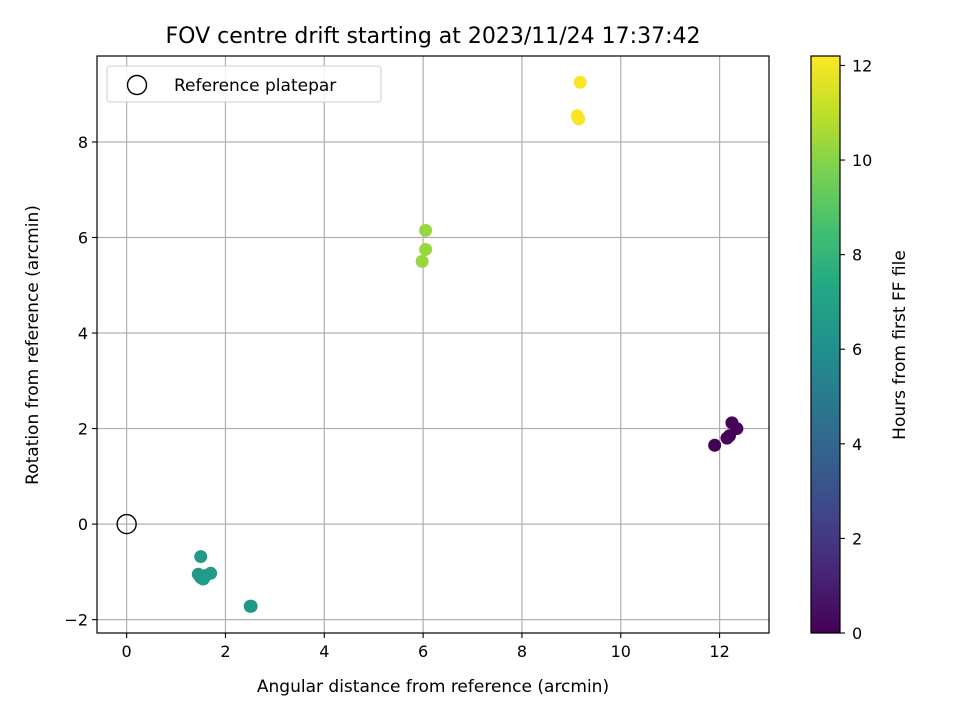  I want to click on colorbar: 0 2 4 6 8 10 12 Hours from first FF file, so click(860, 349).